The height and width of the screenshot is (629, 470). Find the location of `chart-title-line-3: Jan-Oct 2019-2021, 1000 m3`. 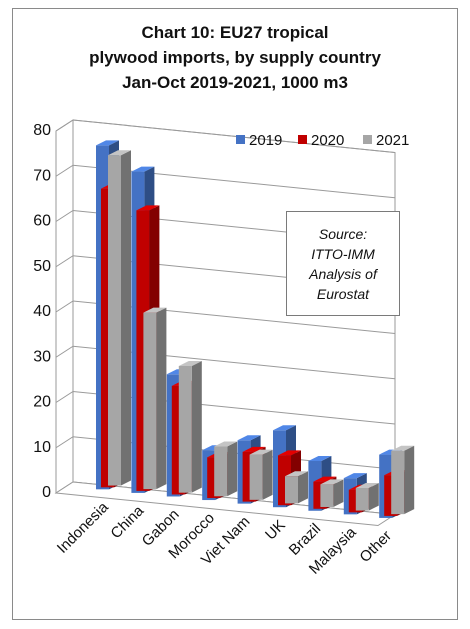

chart-title-line-3: Jan-Oct 2019-2021, 1000 m3 is located at coordinates (235, 82).